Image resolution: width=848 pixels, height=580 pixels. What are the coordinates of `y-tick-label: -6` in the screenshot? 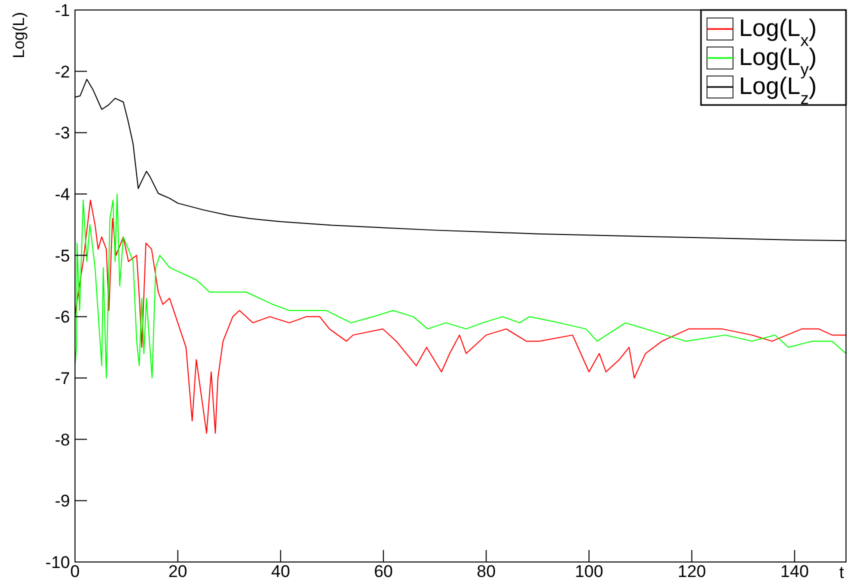 It's located at (62, 317).